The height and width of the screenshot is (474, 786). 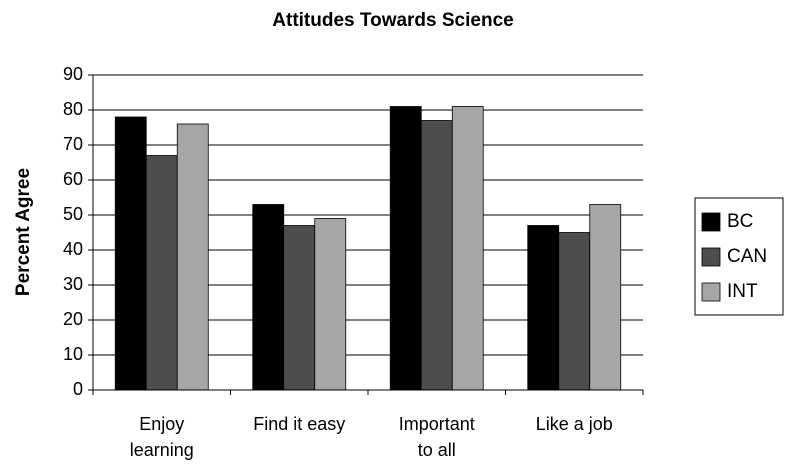 What do you see at coordinates (742, 291) in the screenshot?
I see `legend-label: INT` at bounding box center [742, 291].